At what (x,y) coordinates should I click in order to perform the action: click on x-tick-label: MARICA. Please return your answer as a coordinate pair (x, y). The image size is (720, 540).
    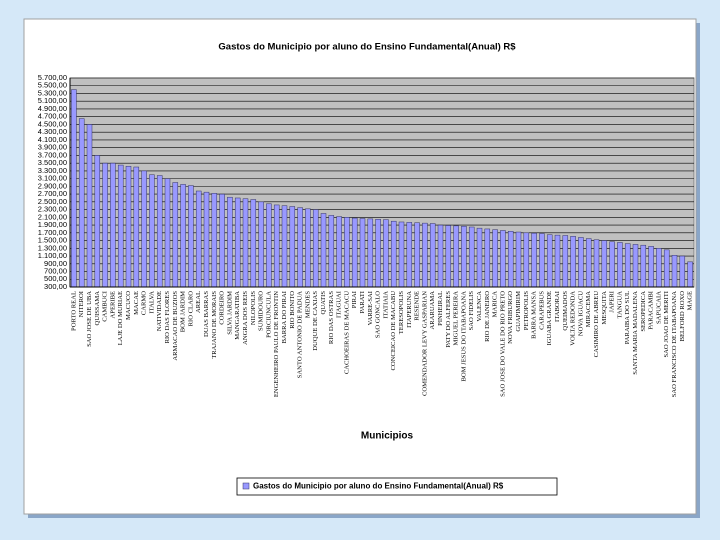
    Looking at the image, I should click on (495, 304).